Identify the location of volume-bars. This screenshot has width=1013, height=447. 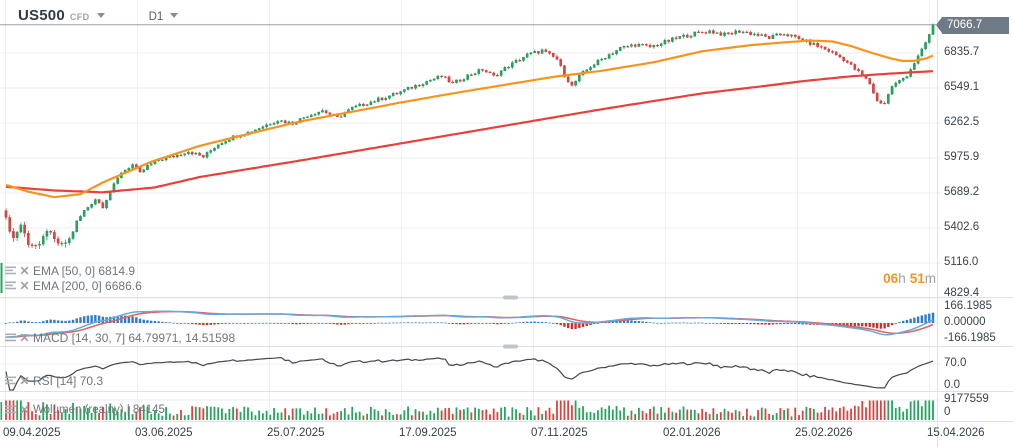
(467, 410).